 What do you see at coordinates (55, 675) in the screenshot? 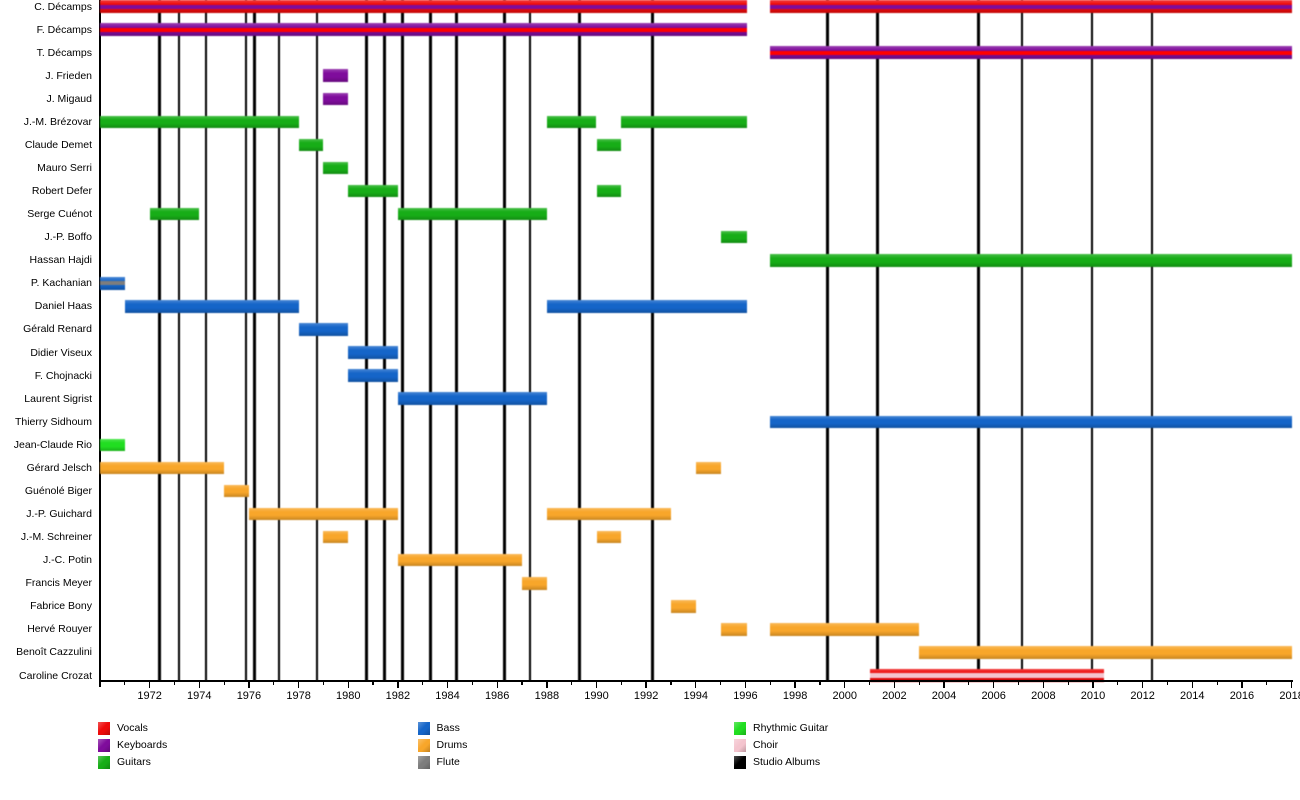
I see `member-label: Caroline Crozat` at bounding box center [55, 675].